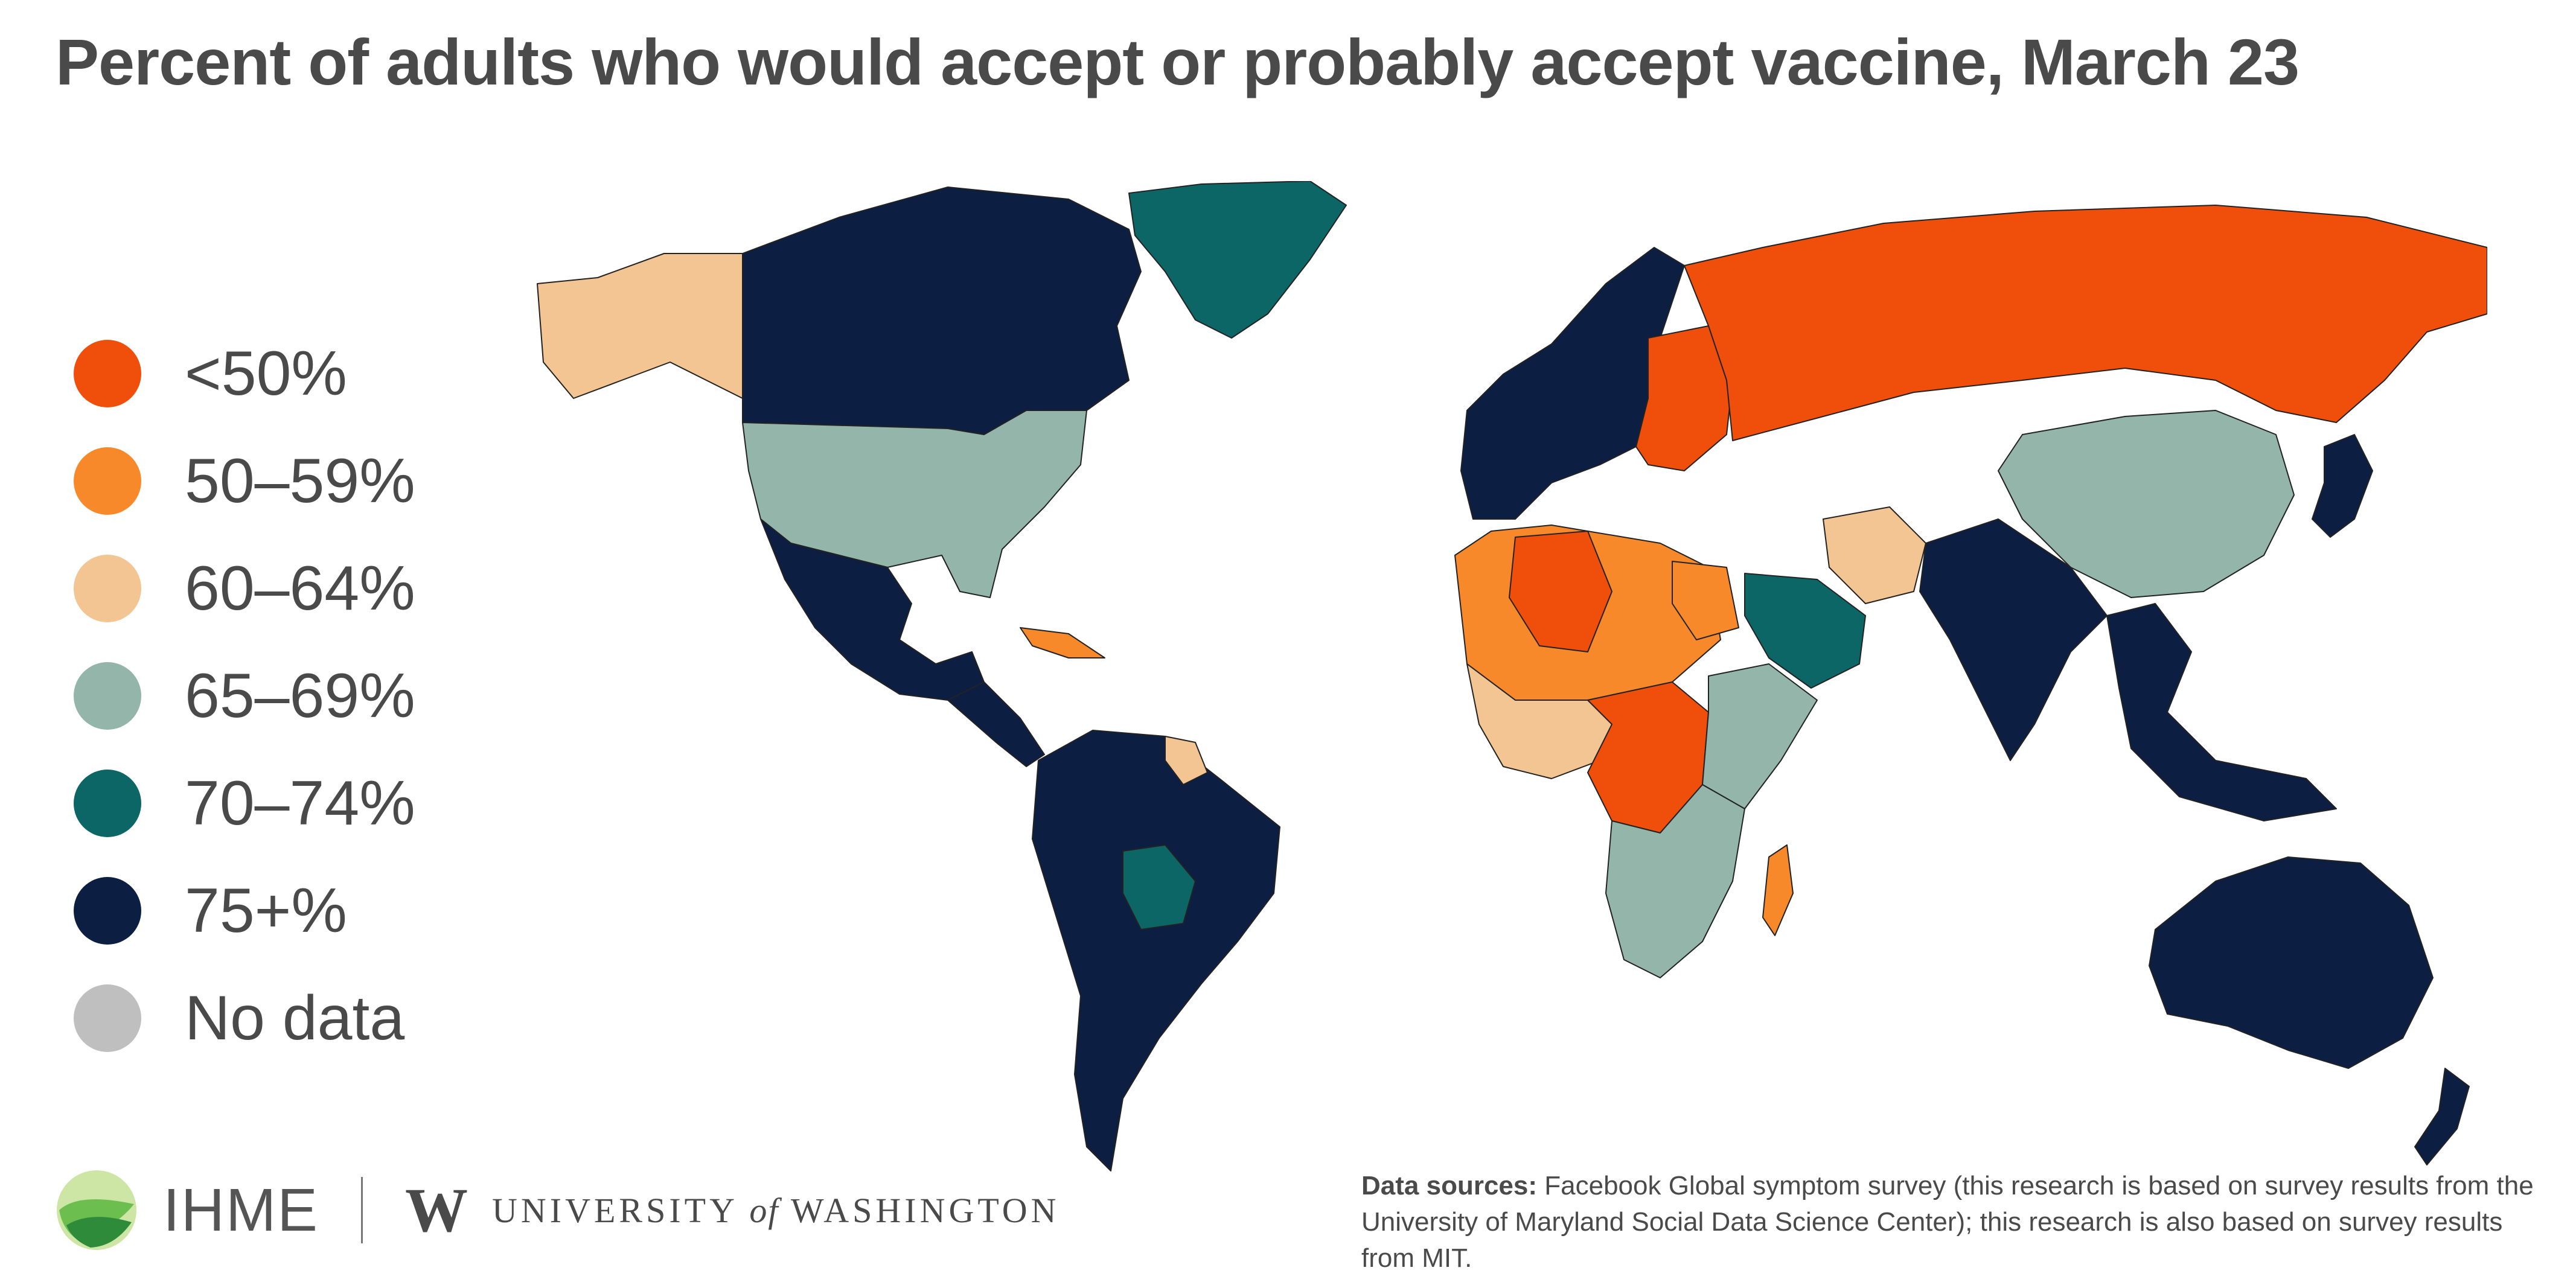  I want to click on logo-divider, so click(362, 1210).